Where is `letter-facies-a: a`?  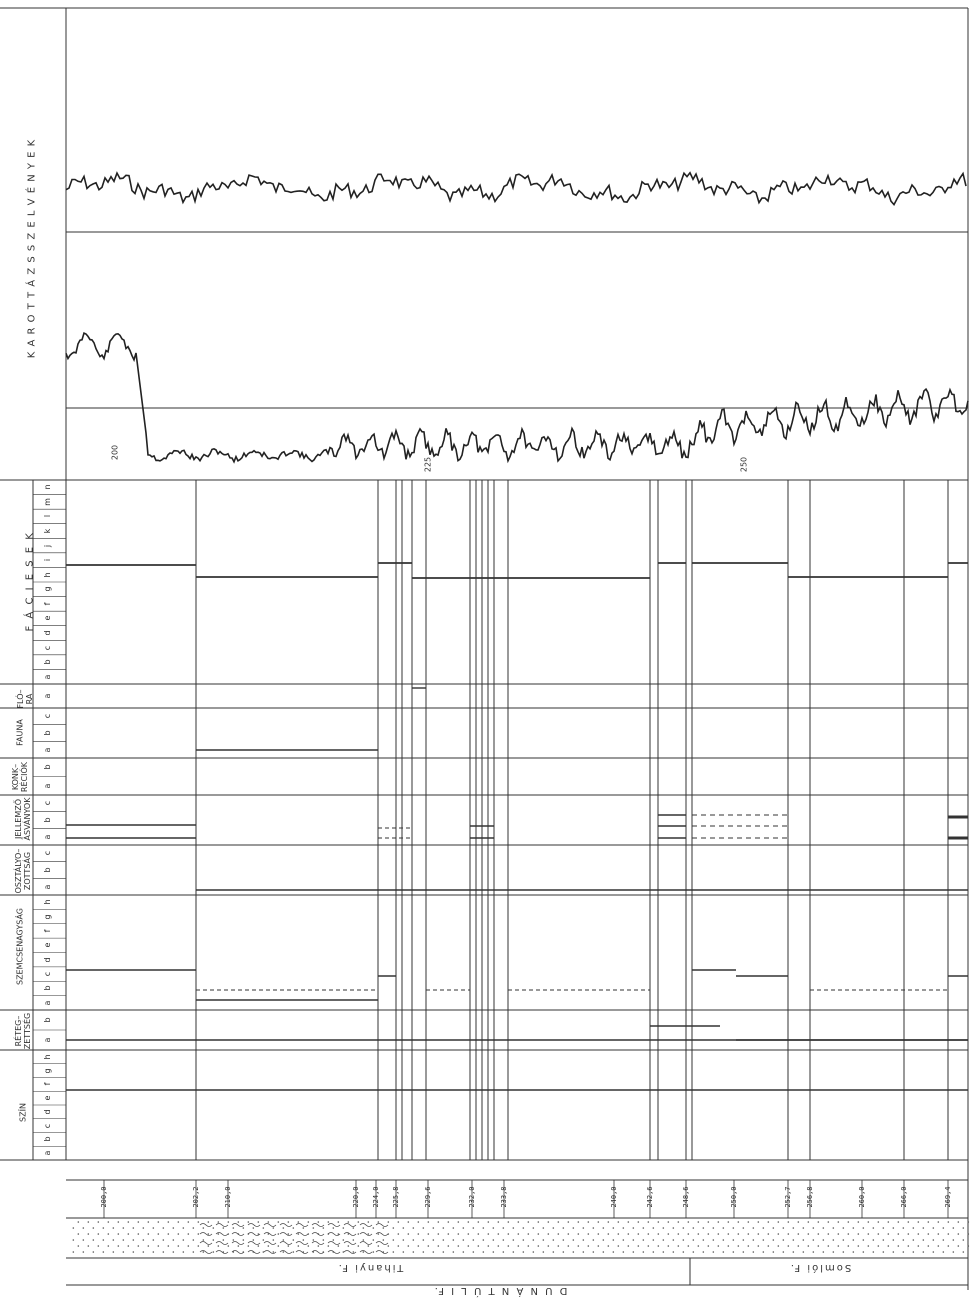
letter-facies-a: a is located at coordinates (47, 677).